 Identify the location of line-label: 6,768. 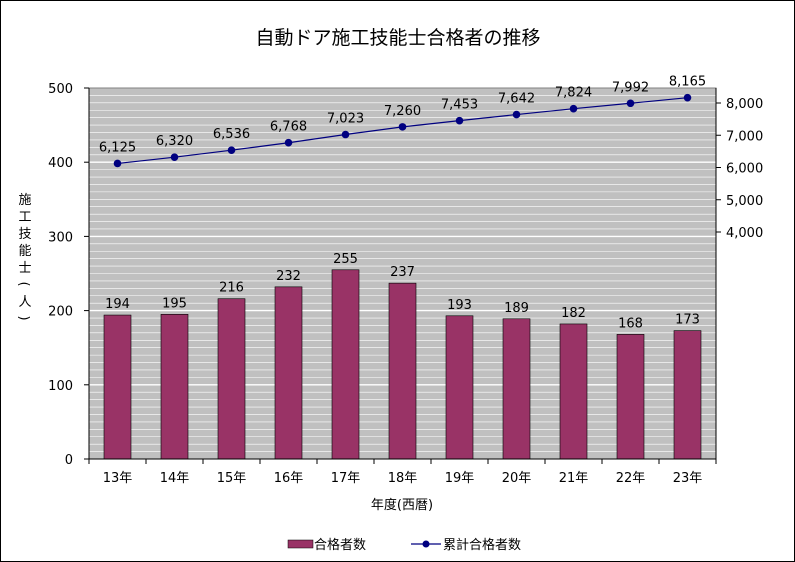
(288, 127).